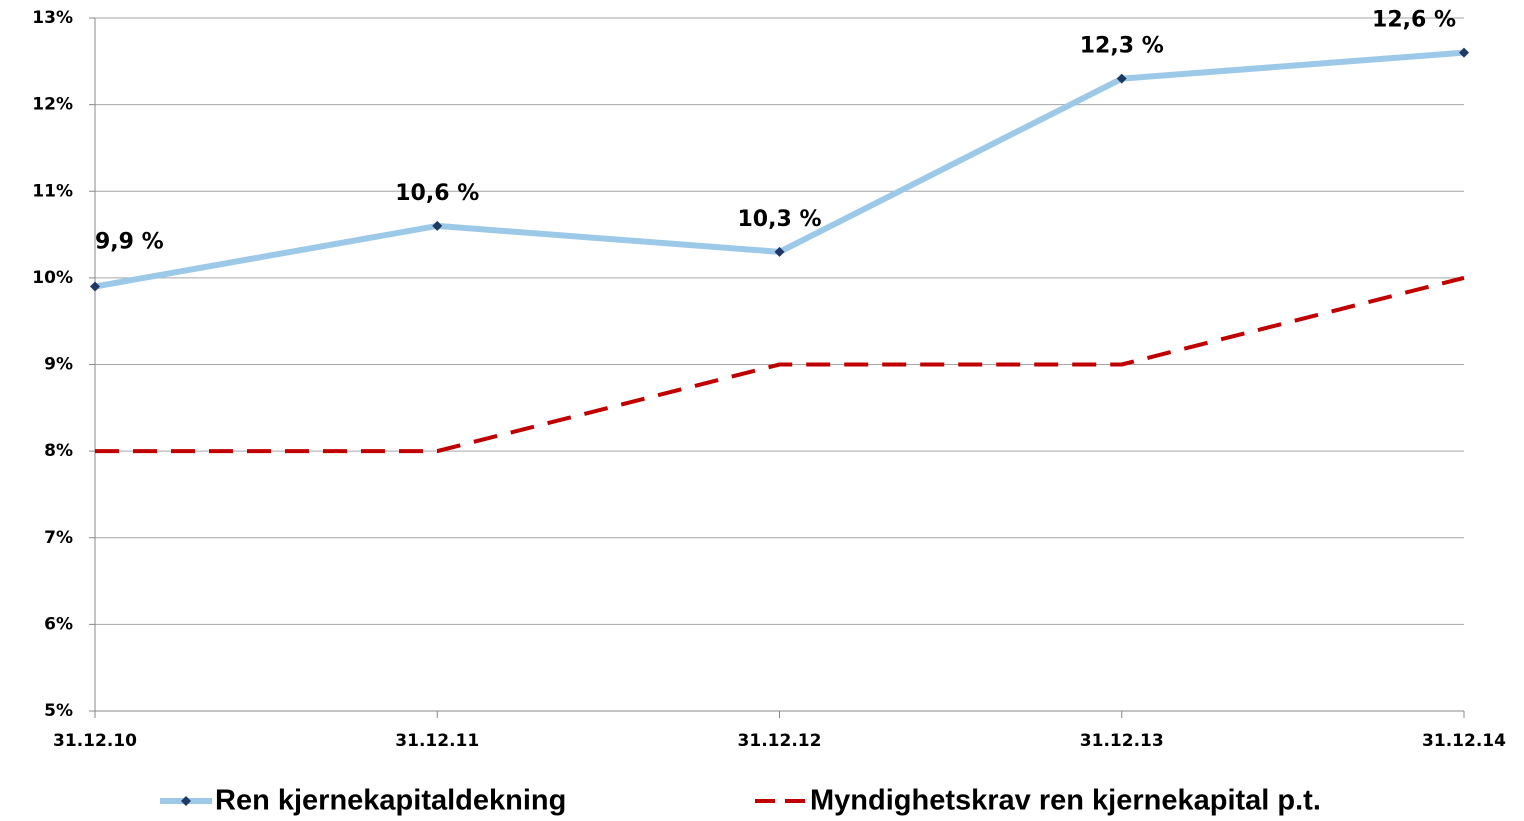 This screenshot has width=1524, height=821. Describe the element at coordinates (780, 741) in the screenshot. I see `x-tick-label: 31.12.12` at that location.